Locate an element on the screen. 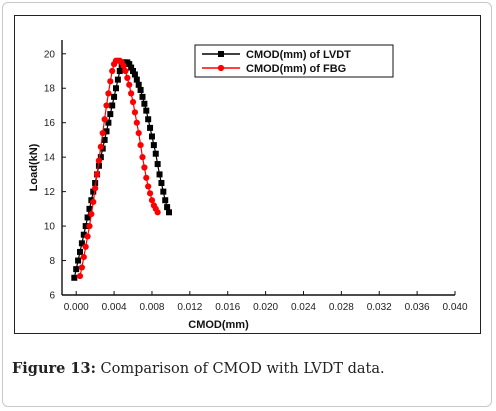  x-axis-label: CMOD(mm) is located at coordinates (218, 325).